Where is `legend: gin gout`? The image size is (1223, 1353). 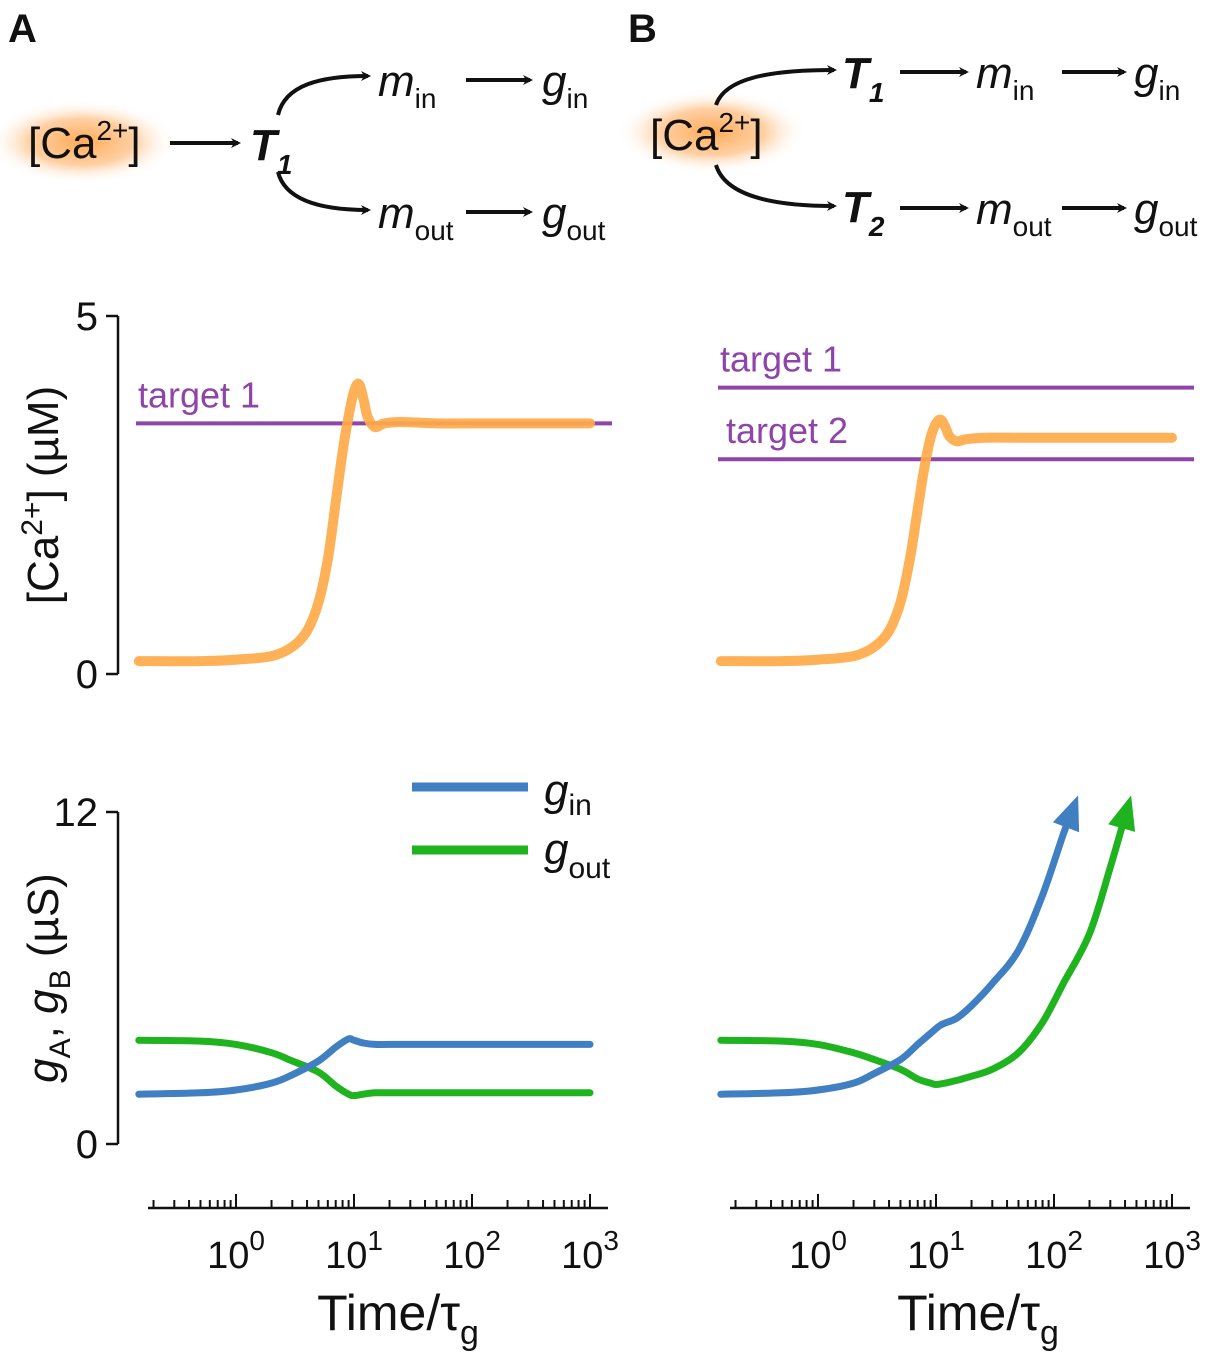 legend: gin gout is located at coordinates (511, 825).